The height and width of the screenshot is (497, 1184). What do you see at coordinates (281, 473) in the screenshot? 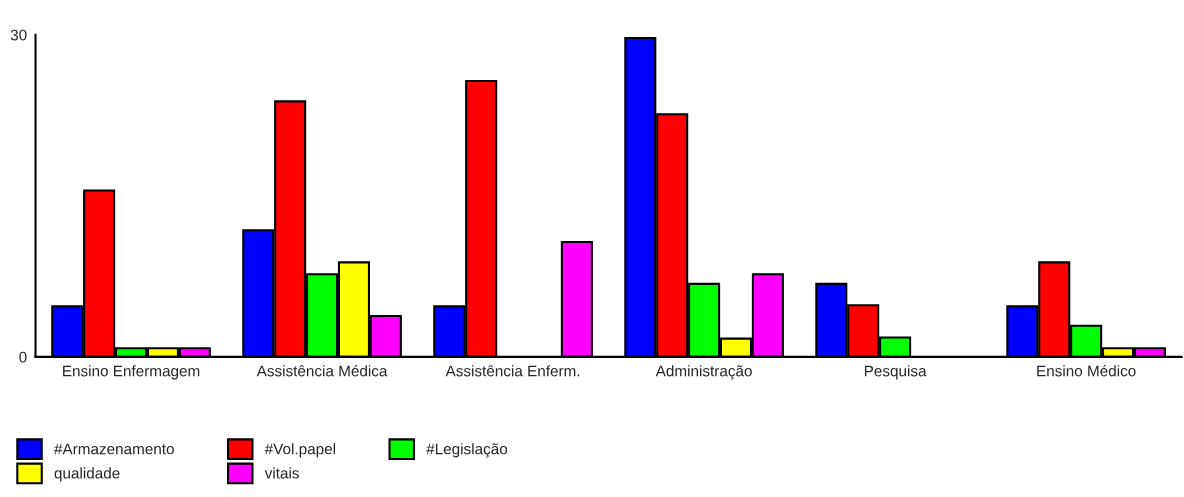
I see `legend-label: vitais` at bounding box center [281, 473].